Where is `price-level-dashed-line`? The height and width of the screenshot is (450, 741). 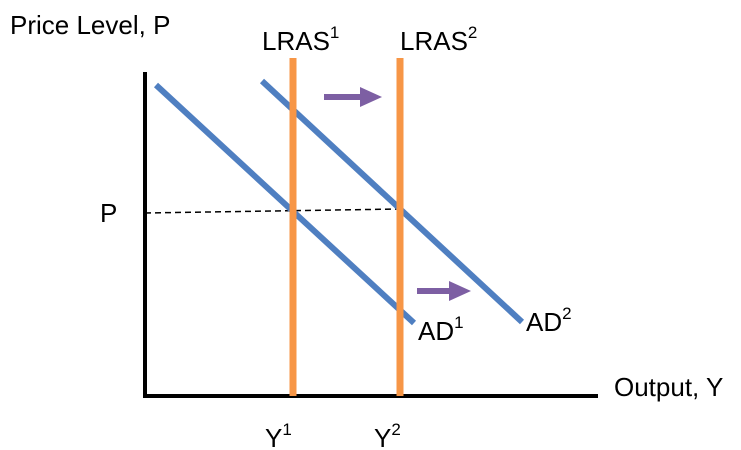
price-level-dashed-line is located at coordinates (272, 211).